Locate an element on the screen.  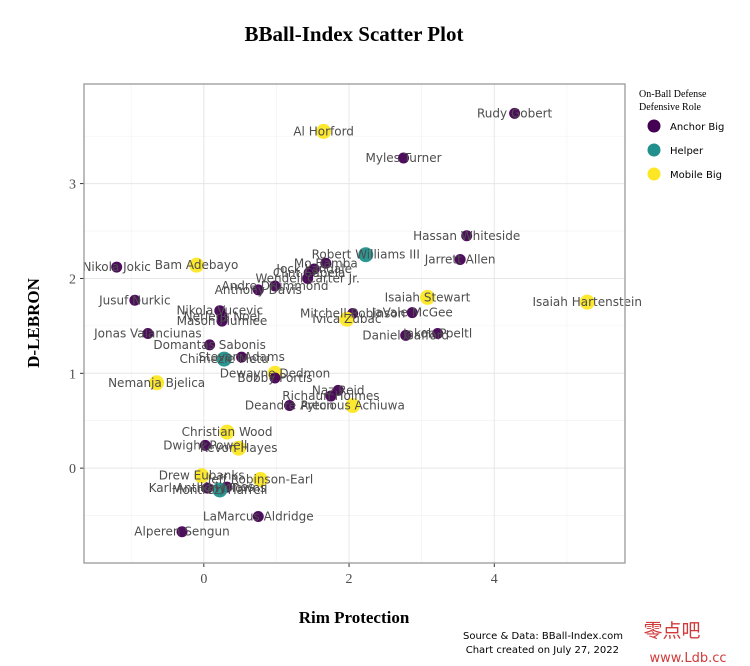
label-naz-reid: Naz Reid is located at coordinates (338, 390).